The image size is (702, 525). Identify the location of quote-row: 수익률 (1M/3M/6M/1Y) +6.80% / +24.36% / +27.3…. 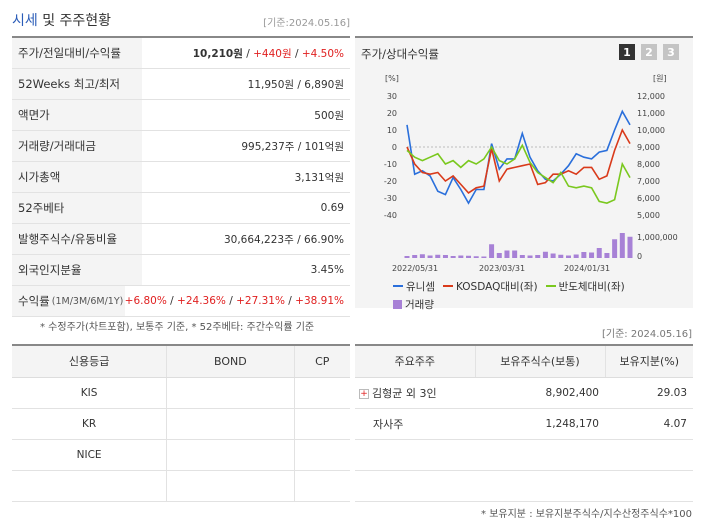
(181, 301).